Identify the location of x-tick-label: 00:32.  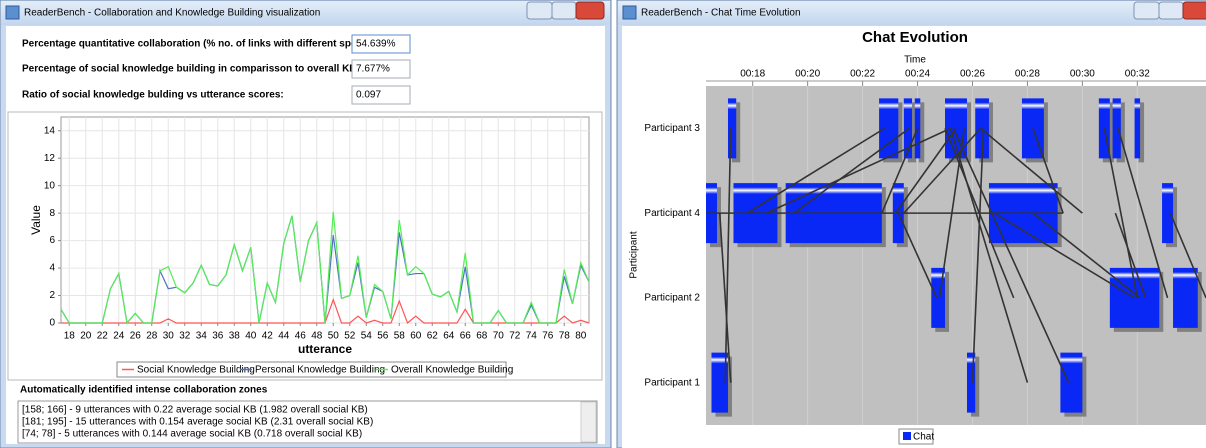
(1137, 74).